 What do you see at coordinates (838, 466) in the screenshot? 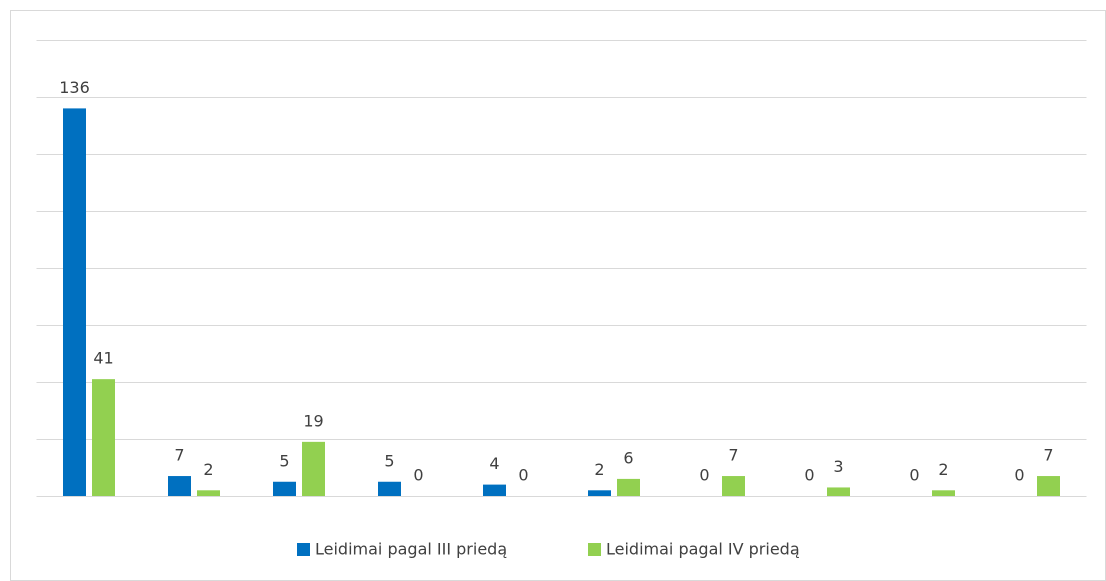
I see `data-label: 3` at bounding box center [838, 466].